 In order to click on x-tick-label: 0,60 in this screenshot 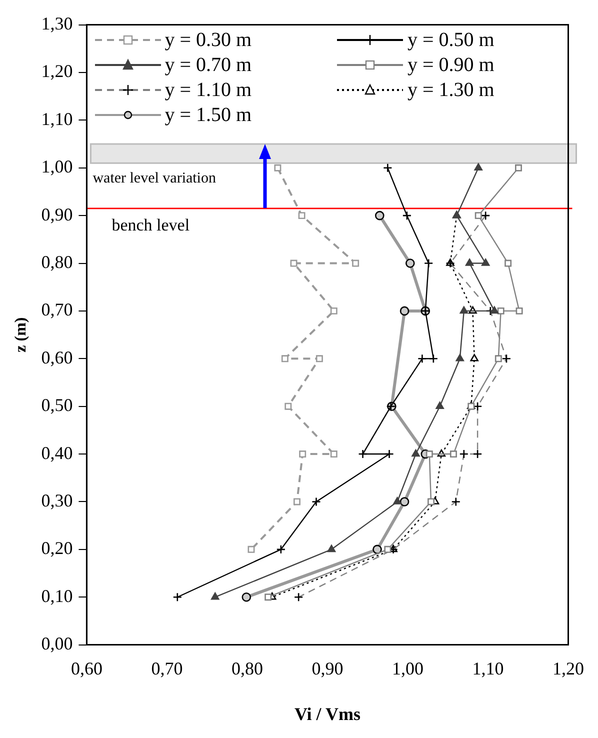, I will do `click(86, 668)`.